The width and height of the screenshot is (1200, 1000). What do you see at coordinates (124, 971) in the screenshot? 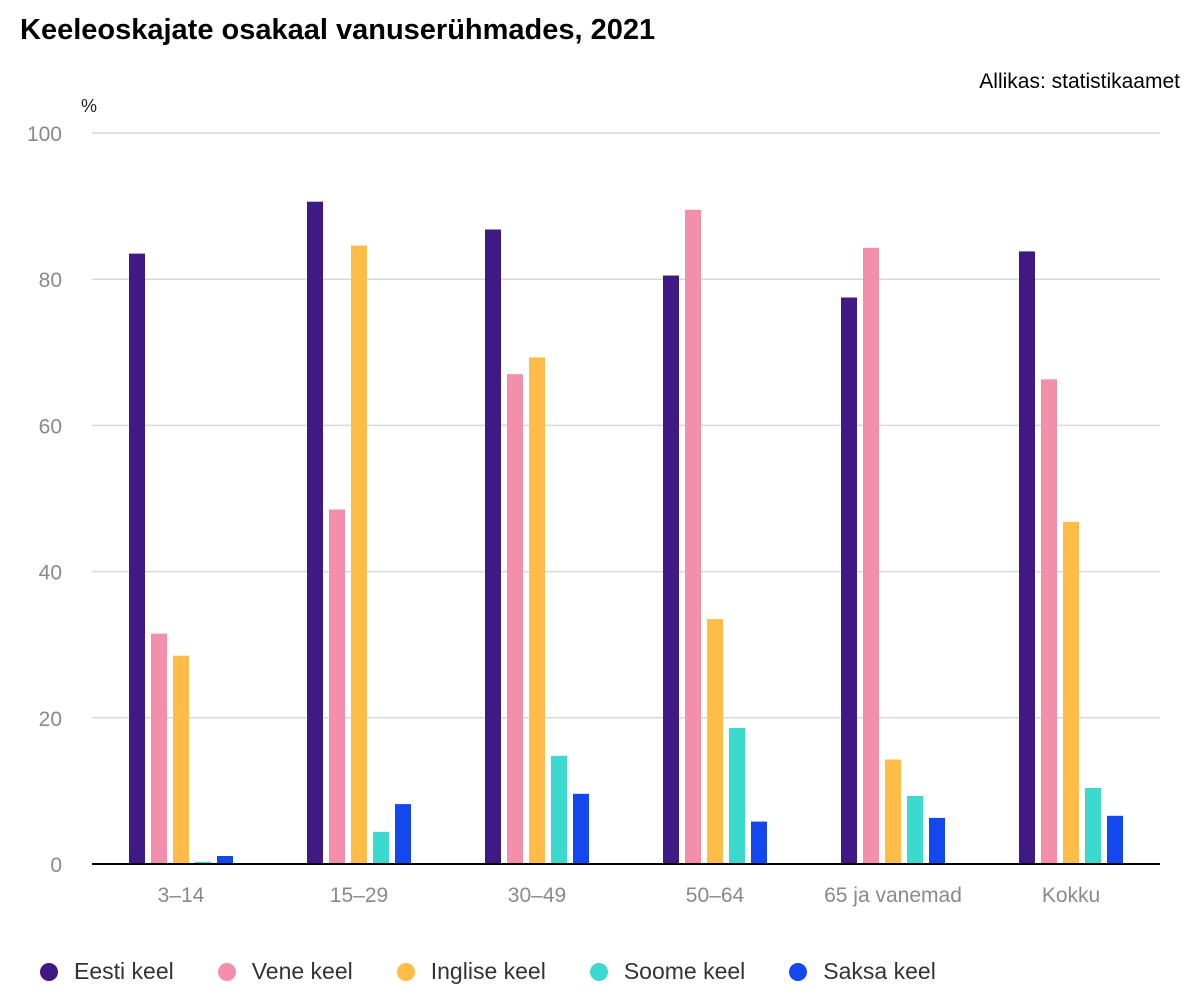
I see `legend-label: Eesti keel` at bounding box center [124, 971].